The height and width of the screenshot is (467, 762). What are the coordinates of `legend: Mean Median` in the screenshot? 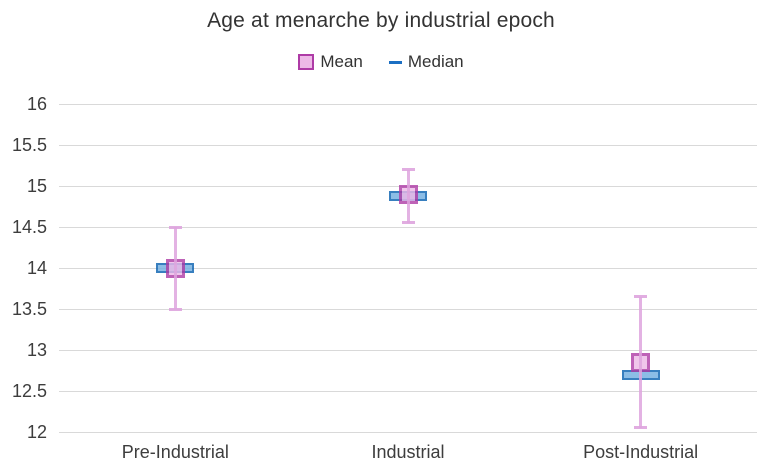 It's located at (381, 62).